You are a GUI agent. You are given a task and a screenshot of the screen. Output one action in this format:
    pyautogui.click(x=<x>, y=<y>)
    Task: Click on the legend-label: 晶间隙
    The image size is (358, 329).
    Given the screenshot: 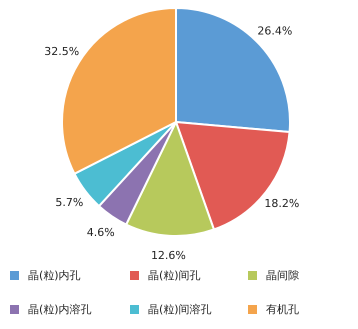 What is the action you would take?
    pyautogui.click(x=282, y=275)
    